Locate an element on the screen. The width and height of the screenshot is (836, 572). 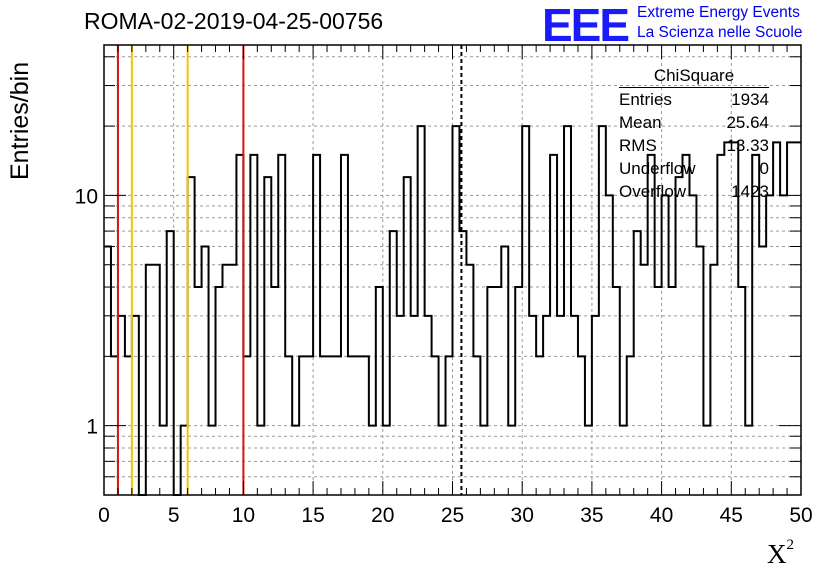
stats-value: 25.64 is located at coordinates (747, 122).